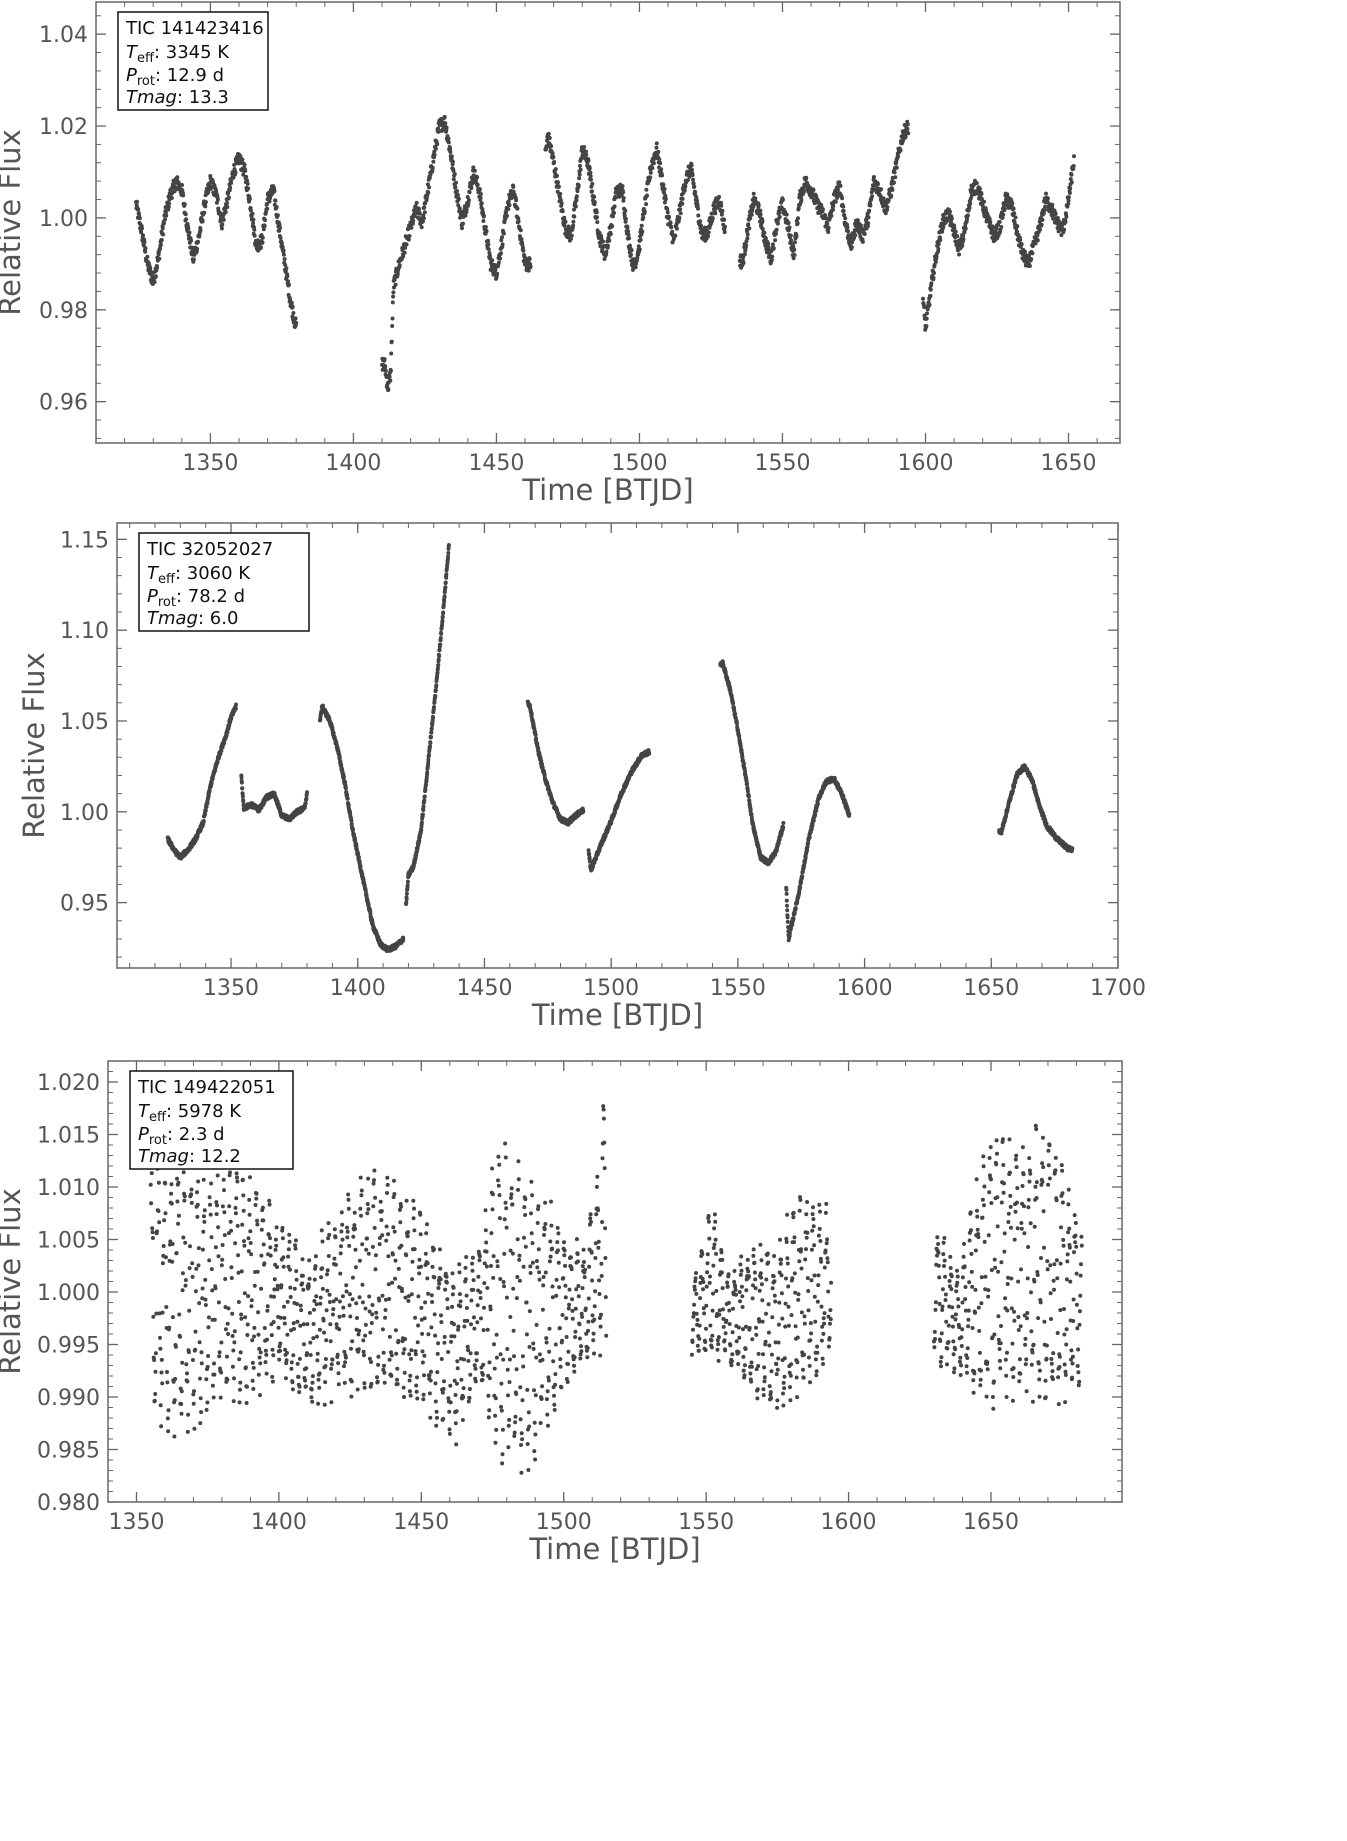 This screenshot has width=1347, height=1841. What do you see at coordinates (63, 127) in the screenshot?
I see `y-tick-label: 1.02` at bounding box center [63, 127].